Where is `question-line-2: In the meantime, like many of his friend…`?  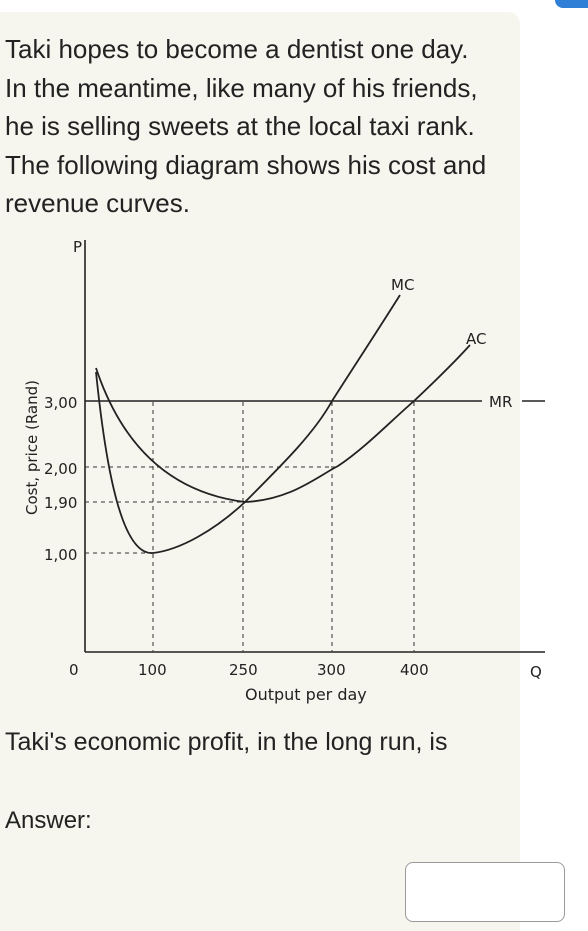 question-line-2: In the meantime, like many of his friend… is located at coordinates (241, 87).